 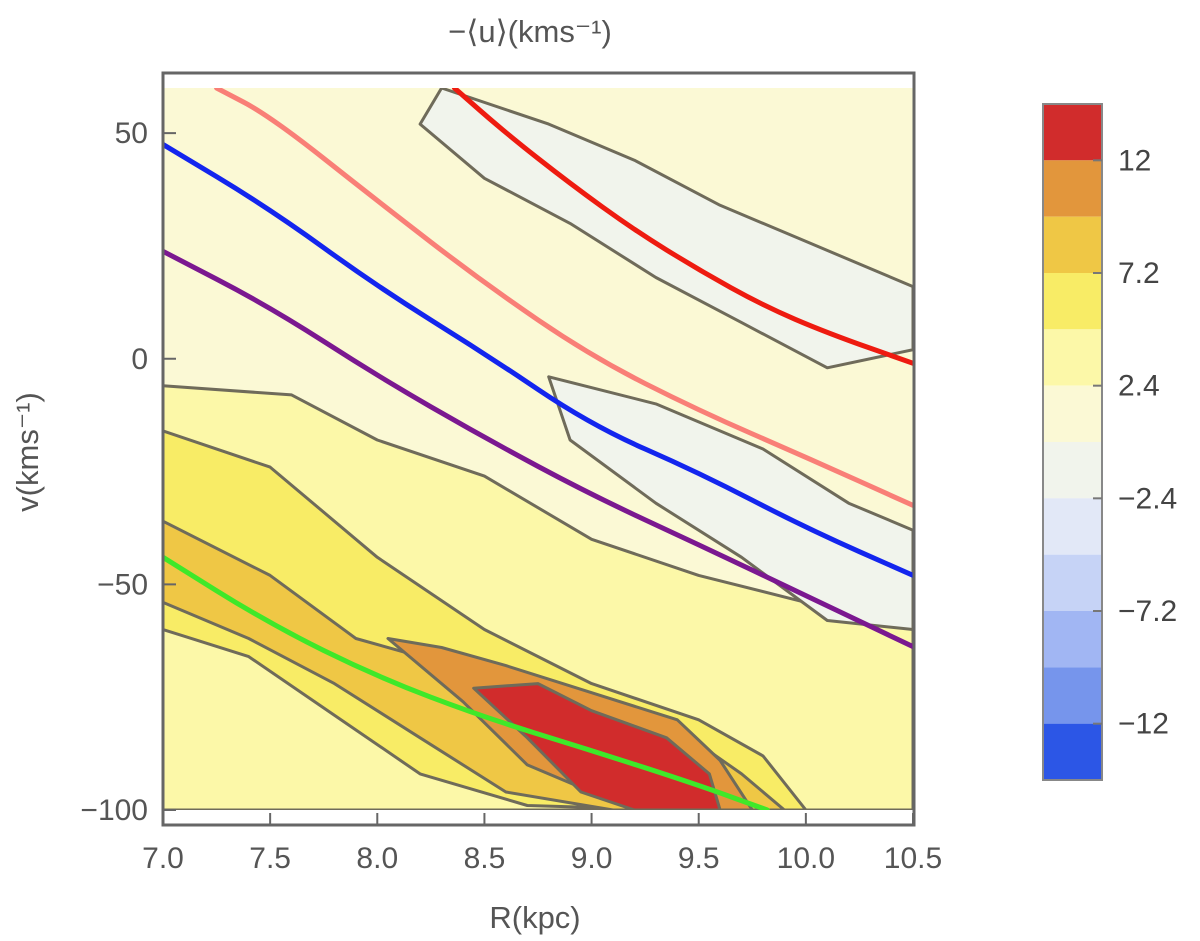 What do you see at coordinates (131, 133) in the screenshot?
I see `y-tick-label: 50` at bounding box center [131, 133].